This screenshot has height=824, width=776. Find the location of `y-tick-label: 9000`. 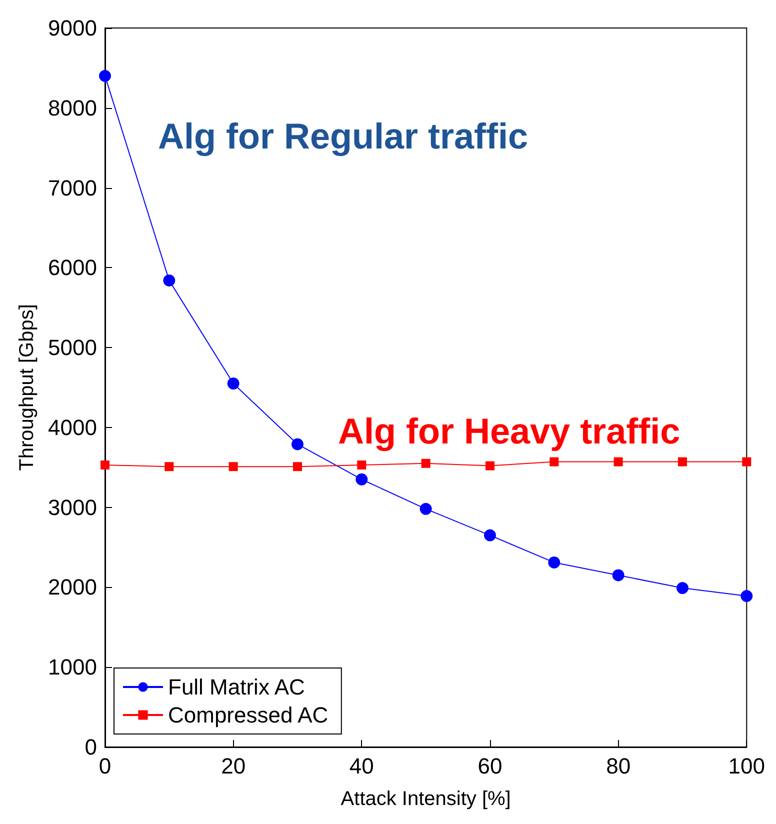

y-tick-label: 9000 is located at coordinates (72, 28).